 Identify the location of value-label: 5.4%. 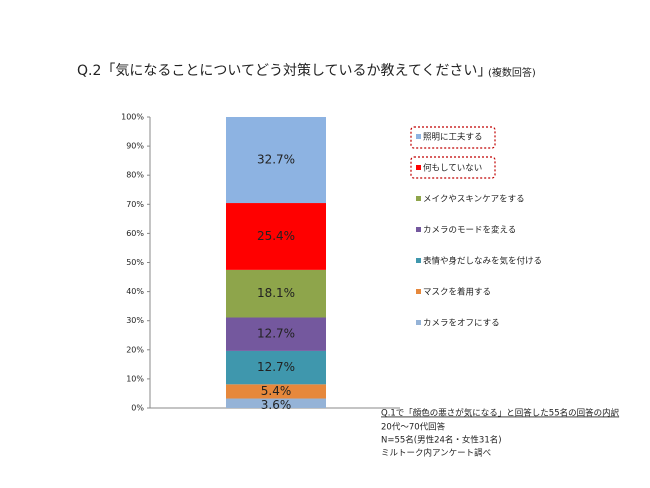
(276, 391).